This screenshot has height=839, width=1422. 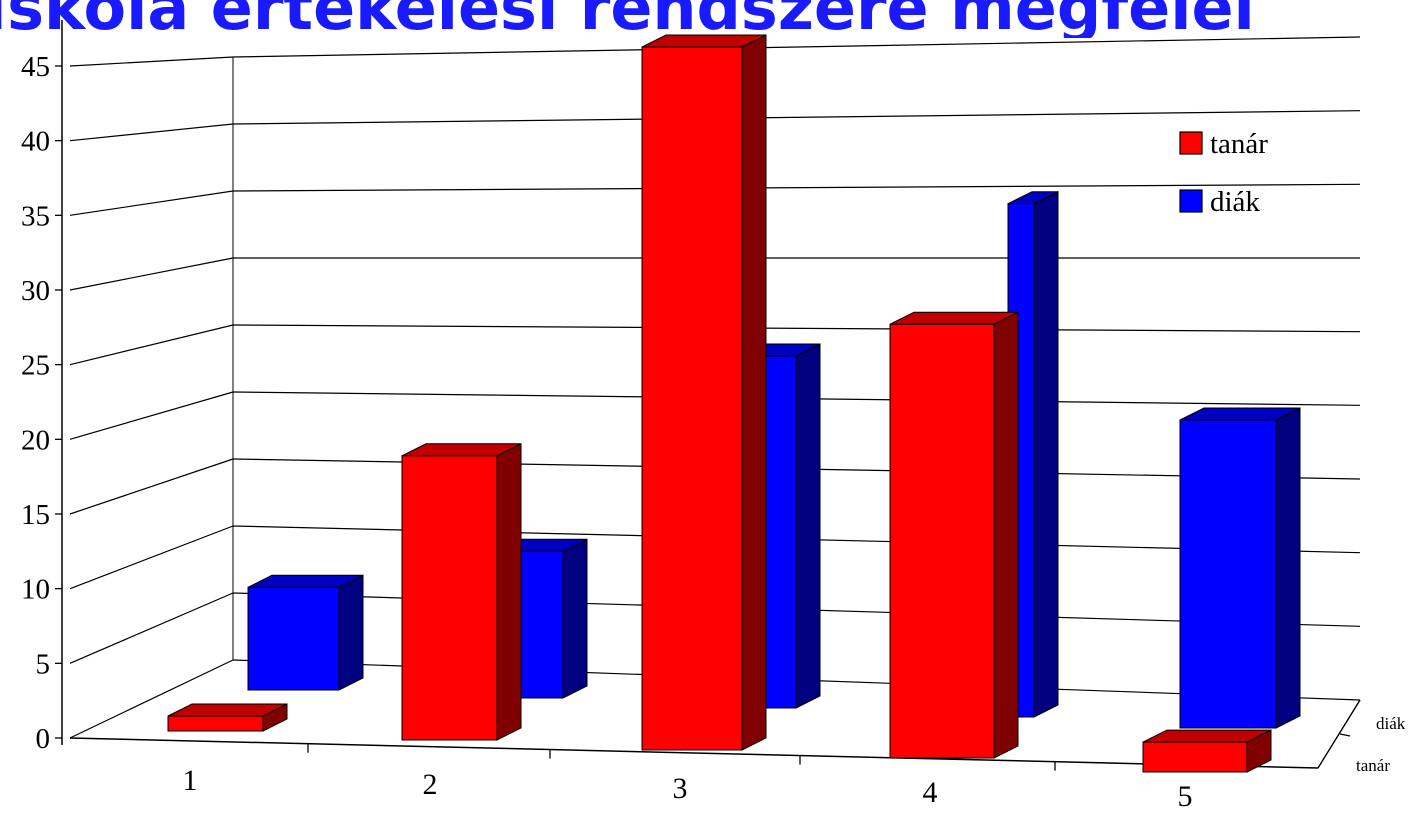 I want to click on depth-axis-labels: diák tanár, so click(x=1361, y=737).